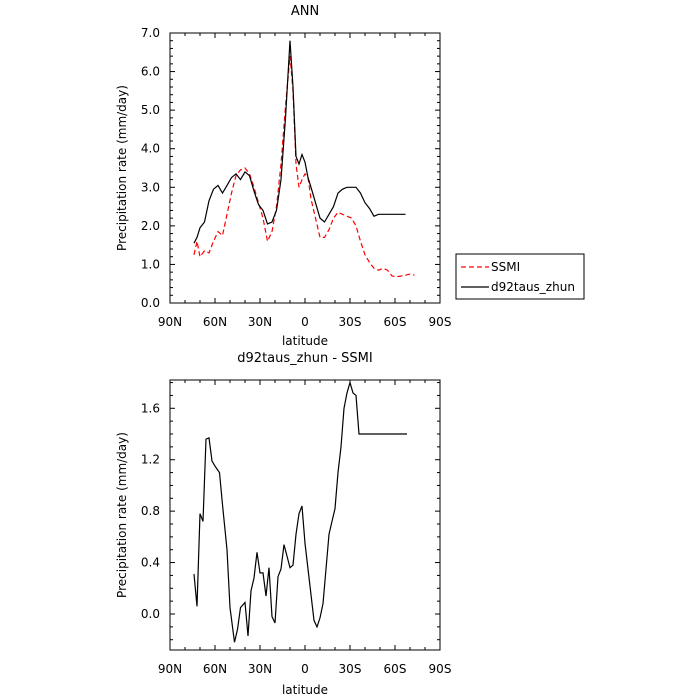 This screenshot has width=700, height=700. I want to click on top-y-tick-label: 2.0, so click(150, 226).